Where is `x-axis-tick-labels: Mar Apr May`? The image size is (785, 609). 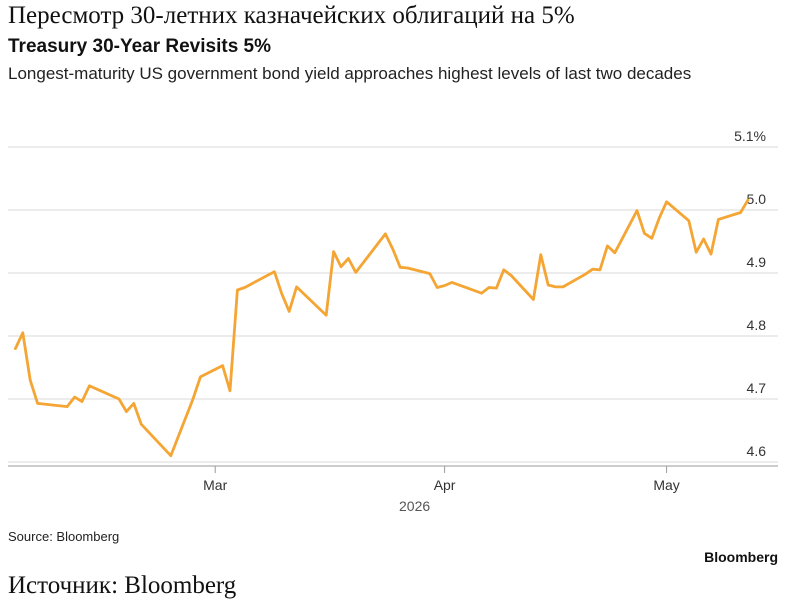 x-axis-tick-labels: Mar Apr May is located at coordinates (441, 479).